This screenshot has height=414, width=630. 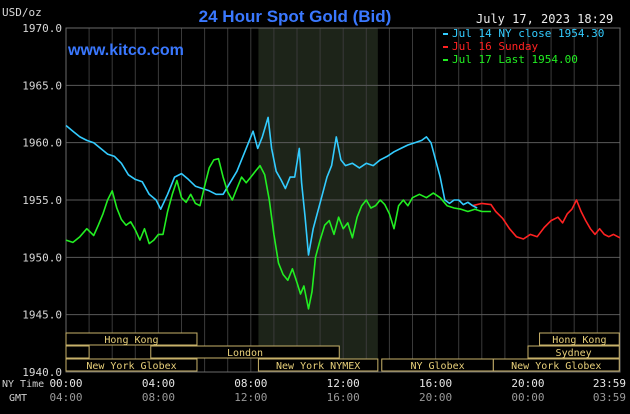 What do you see at coordinates (437, 366) in the screenshot?
I see `session-label: NY Globex` at bounding box center [437, 366].